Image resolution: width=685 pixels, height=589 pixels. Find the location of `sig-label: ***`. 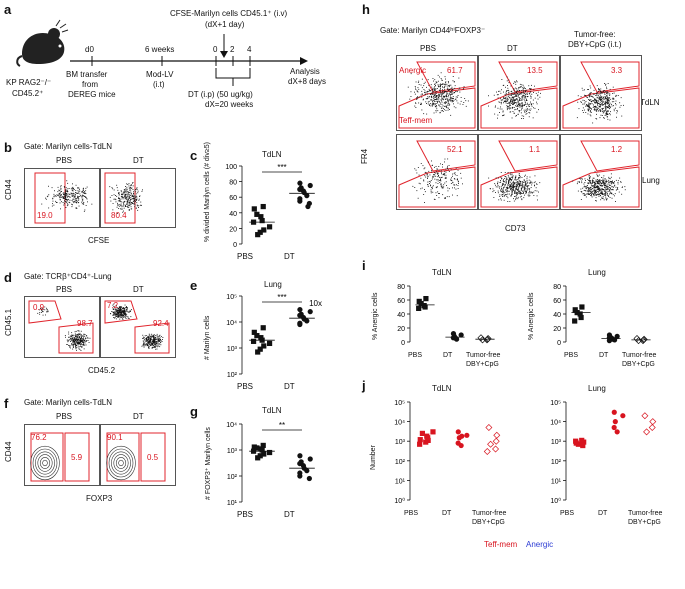

sig-label: *** is located at coordinates (281, 297).